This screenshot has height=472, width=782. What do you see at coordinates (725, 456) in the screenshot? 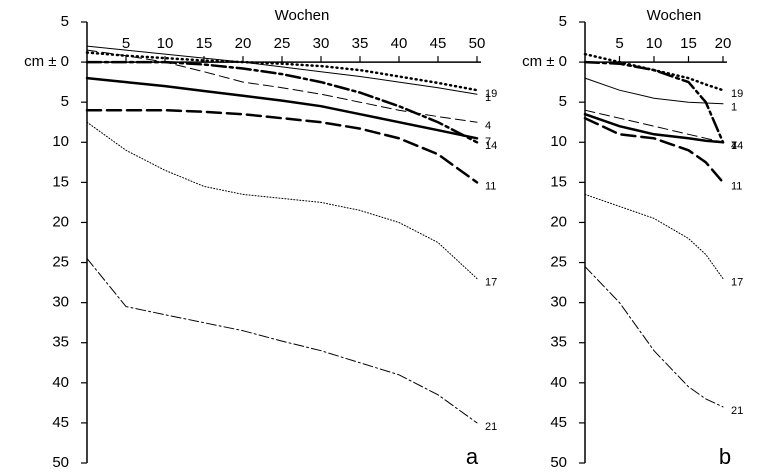
I see `panel-label: b` at bounding box center [725, 456].